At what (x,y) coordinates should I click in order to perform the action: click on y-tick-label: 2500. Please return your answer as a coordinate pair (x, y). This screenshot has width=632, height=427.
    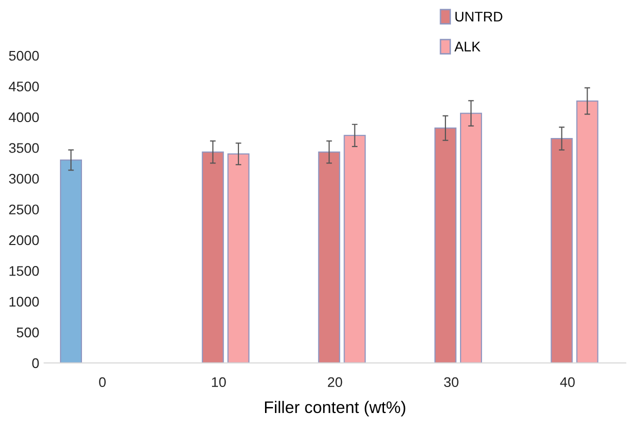
    Looking at the image, I should click on (24, 209).